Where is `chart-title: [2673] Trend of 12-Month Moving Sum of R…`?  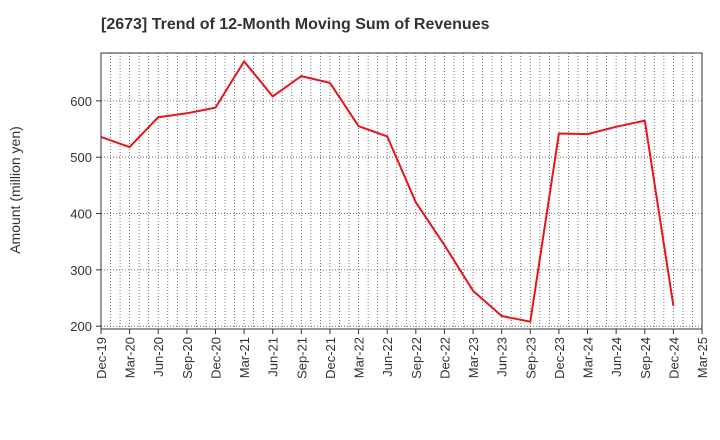
chart-title: [2673] Trend of 12-Month Moving Sum of R… is located at coordinates (295, 24).